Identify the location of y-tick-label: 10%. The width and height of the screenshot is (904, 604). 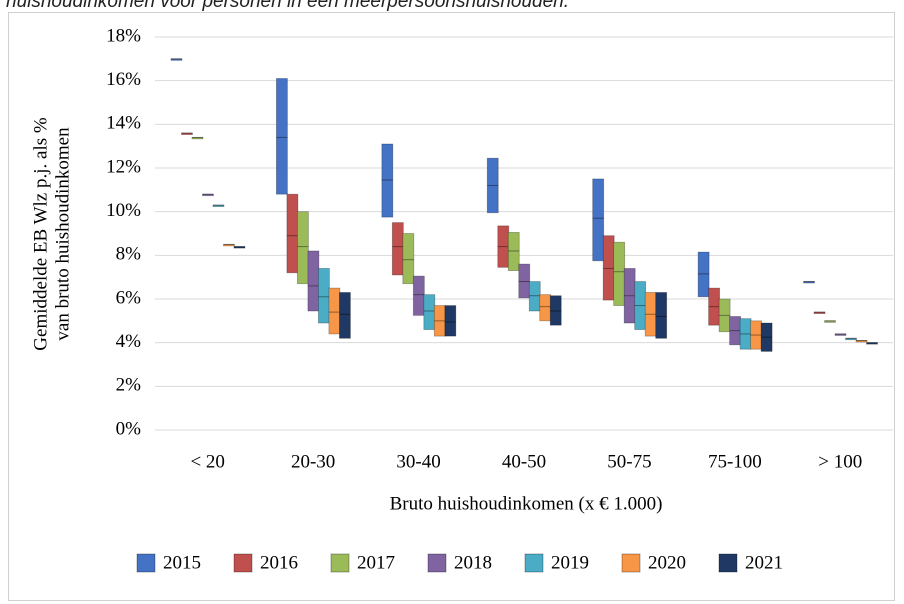
(123, 210).